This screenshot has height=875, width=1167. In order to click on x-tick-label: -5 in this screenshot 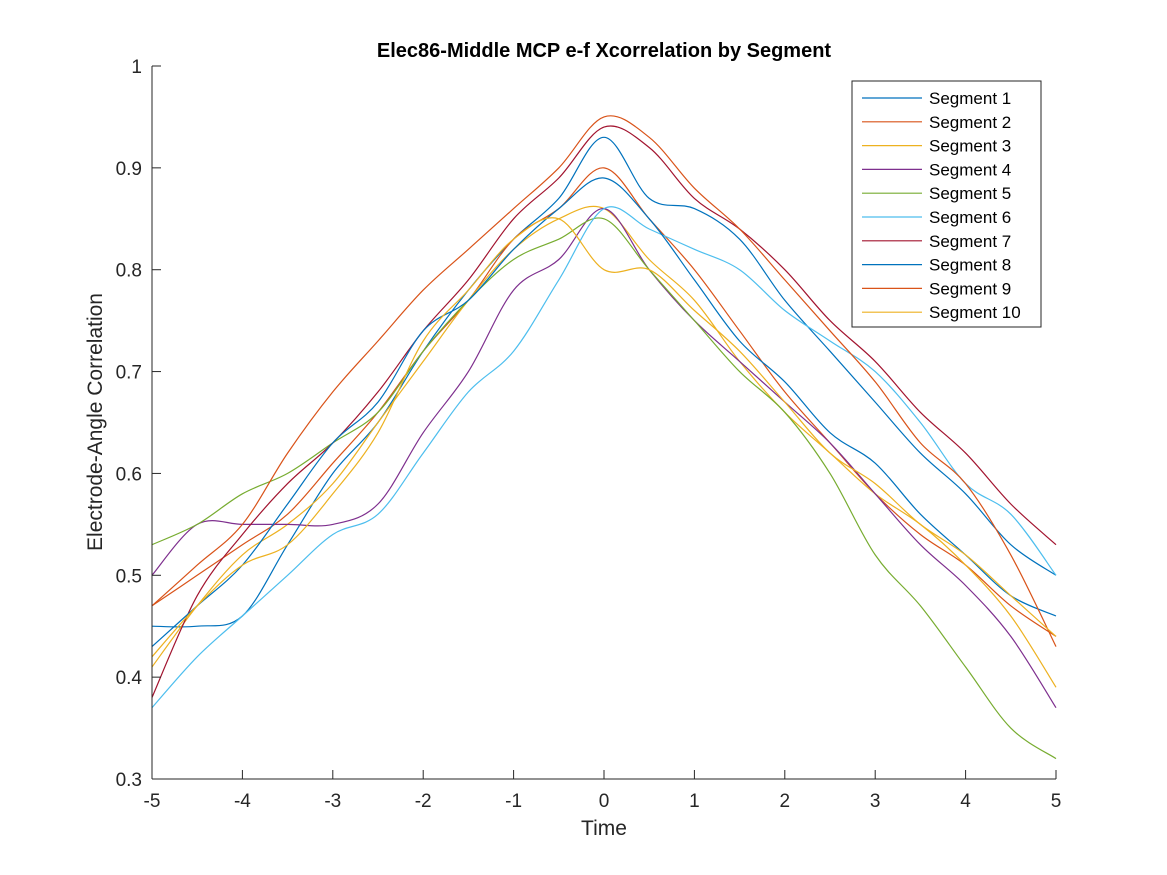, I will do `click(152, 801)`.